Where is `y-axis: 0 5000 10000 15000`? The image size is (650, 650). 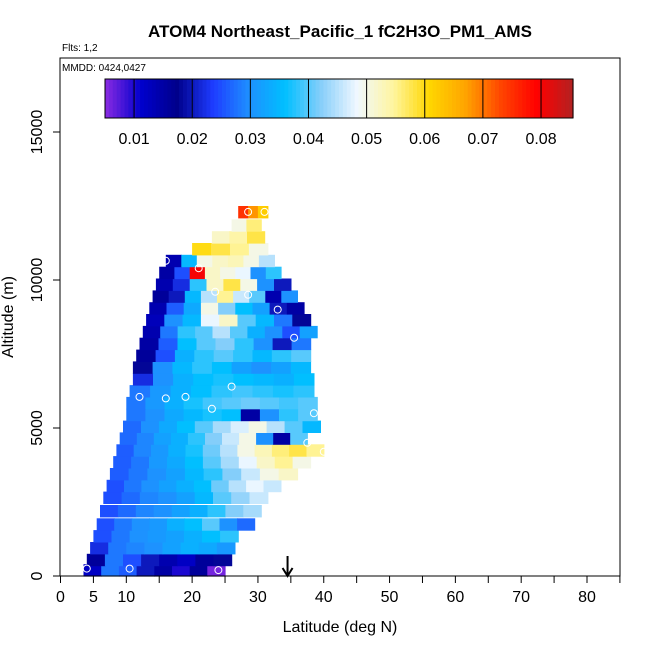 y-axis: 0 5000 10000 15000 is located at coordinates (44, 345).